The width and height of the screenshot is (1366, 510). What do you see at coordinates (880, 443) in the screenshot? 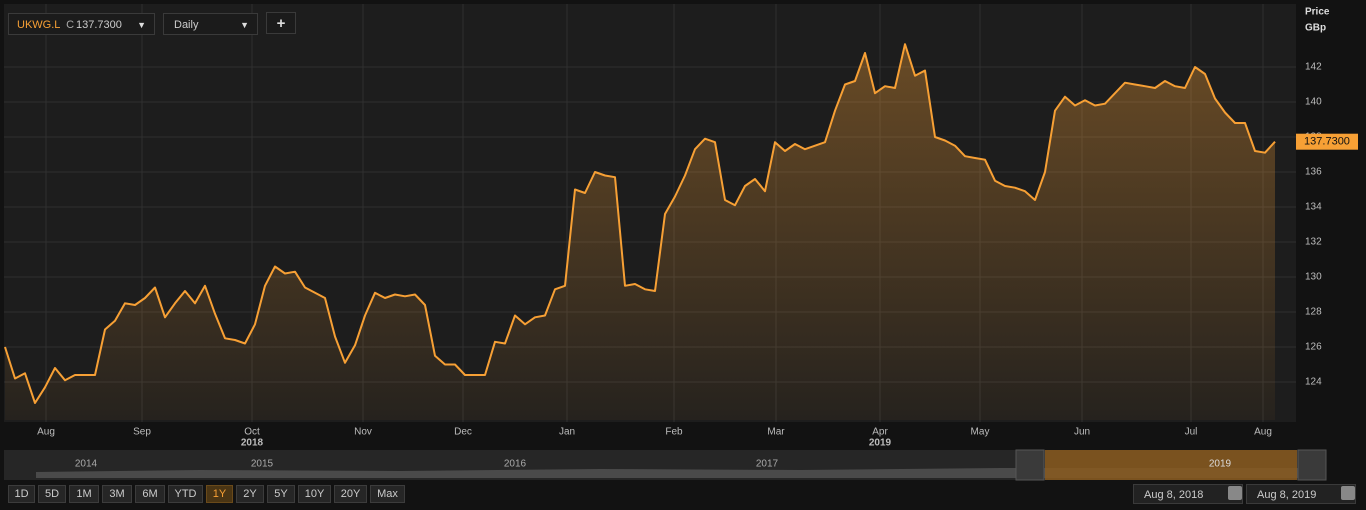
I see `year-label: 2019` at bounding box center [880, 443].